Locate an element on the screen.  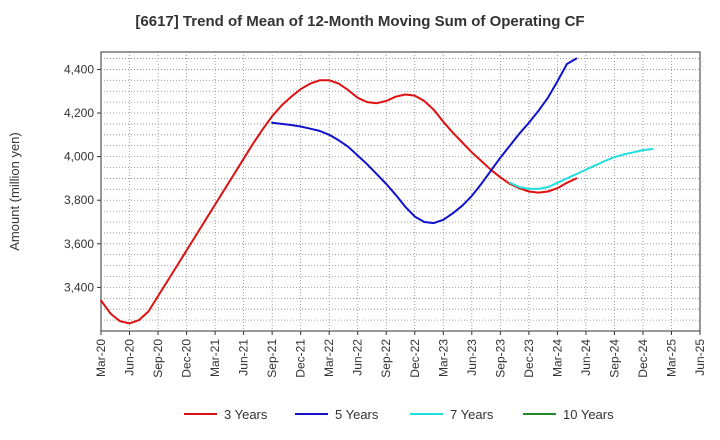
y-axis-label: Amount (million yen) is located at coordinates (14, 191).